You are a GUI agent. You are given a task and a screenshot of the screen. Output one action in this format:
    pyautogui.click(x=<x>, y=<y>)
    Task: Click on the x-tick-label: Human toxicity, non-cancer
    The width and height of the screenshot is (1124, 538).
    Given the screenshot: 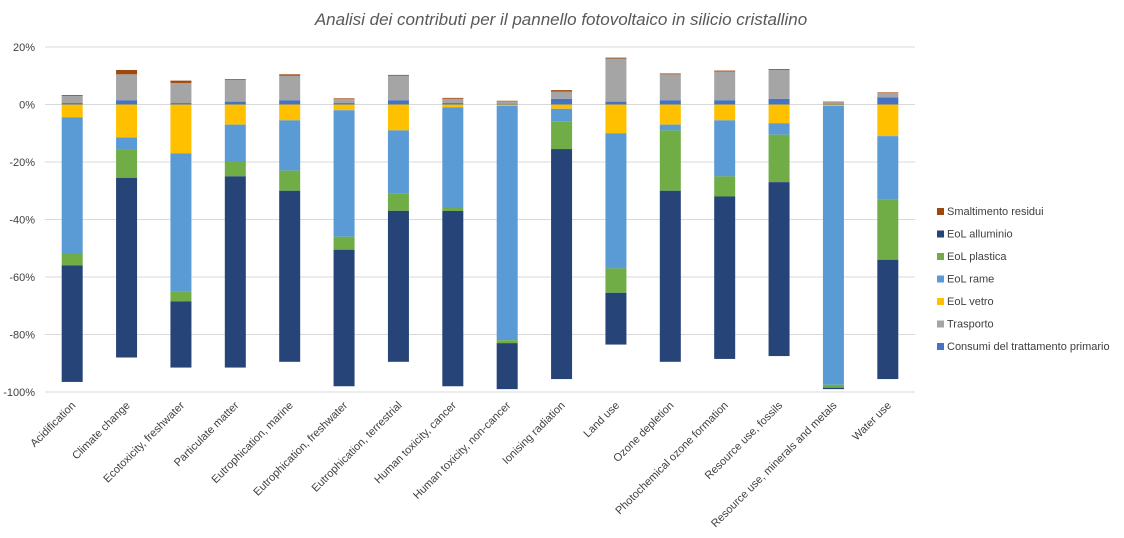 What is the action you would take?
    pyautogui.click(x=462, y=450)
    